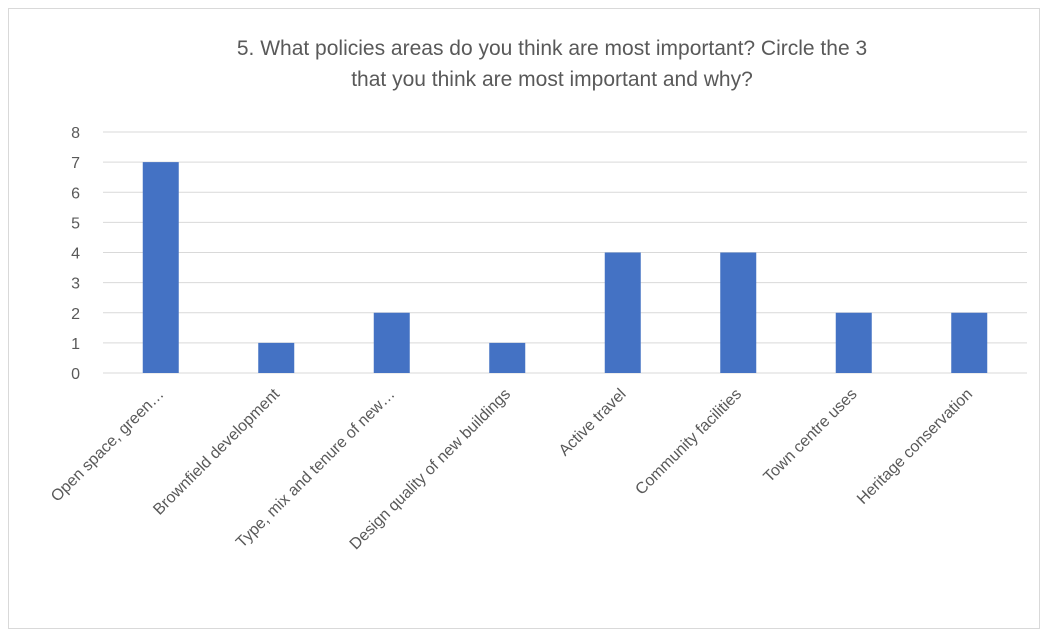 This screenshot has height=630, width=1042. I want to click on x-category-label: Brownfield development, so click(216, 451).